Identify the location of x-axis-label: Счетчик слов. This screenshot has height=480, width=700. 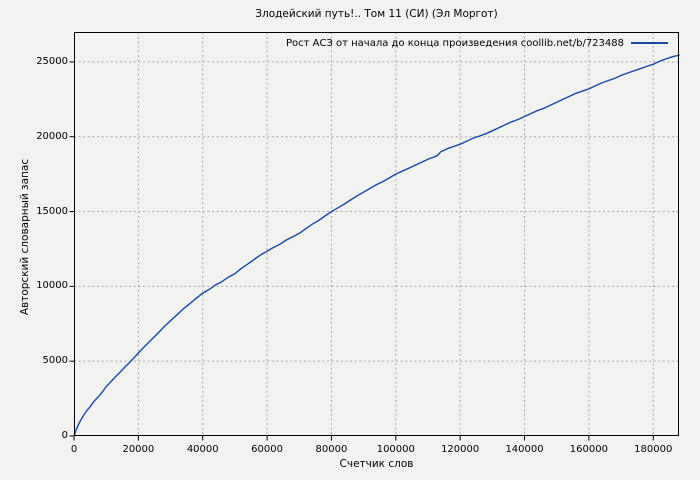
(376, 464).